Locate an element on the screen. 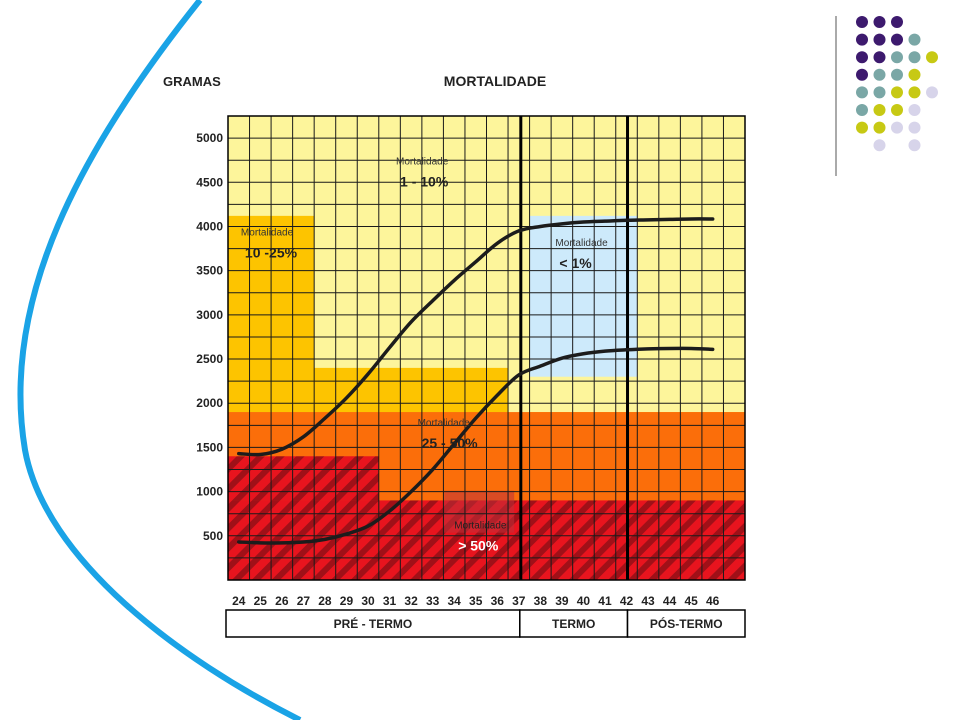 The height and width of the screenshot is (720, 960). y-tick-label: 2500 is located at coordinates (209, 359).